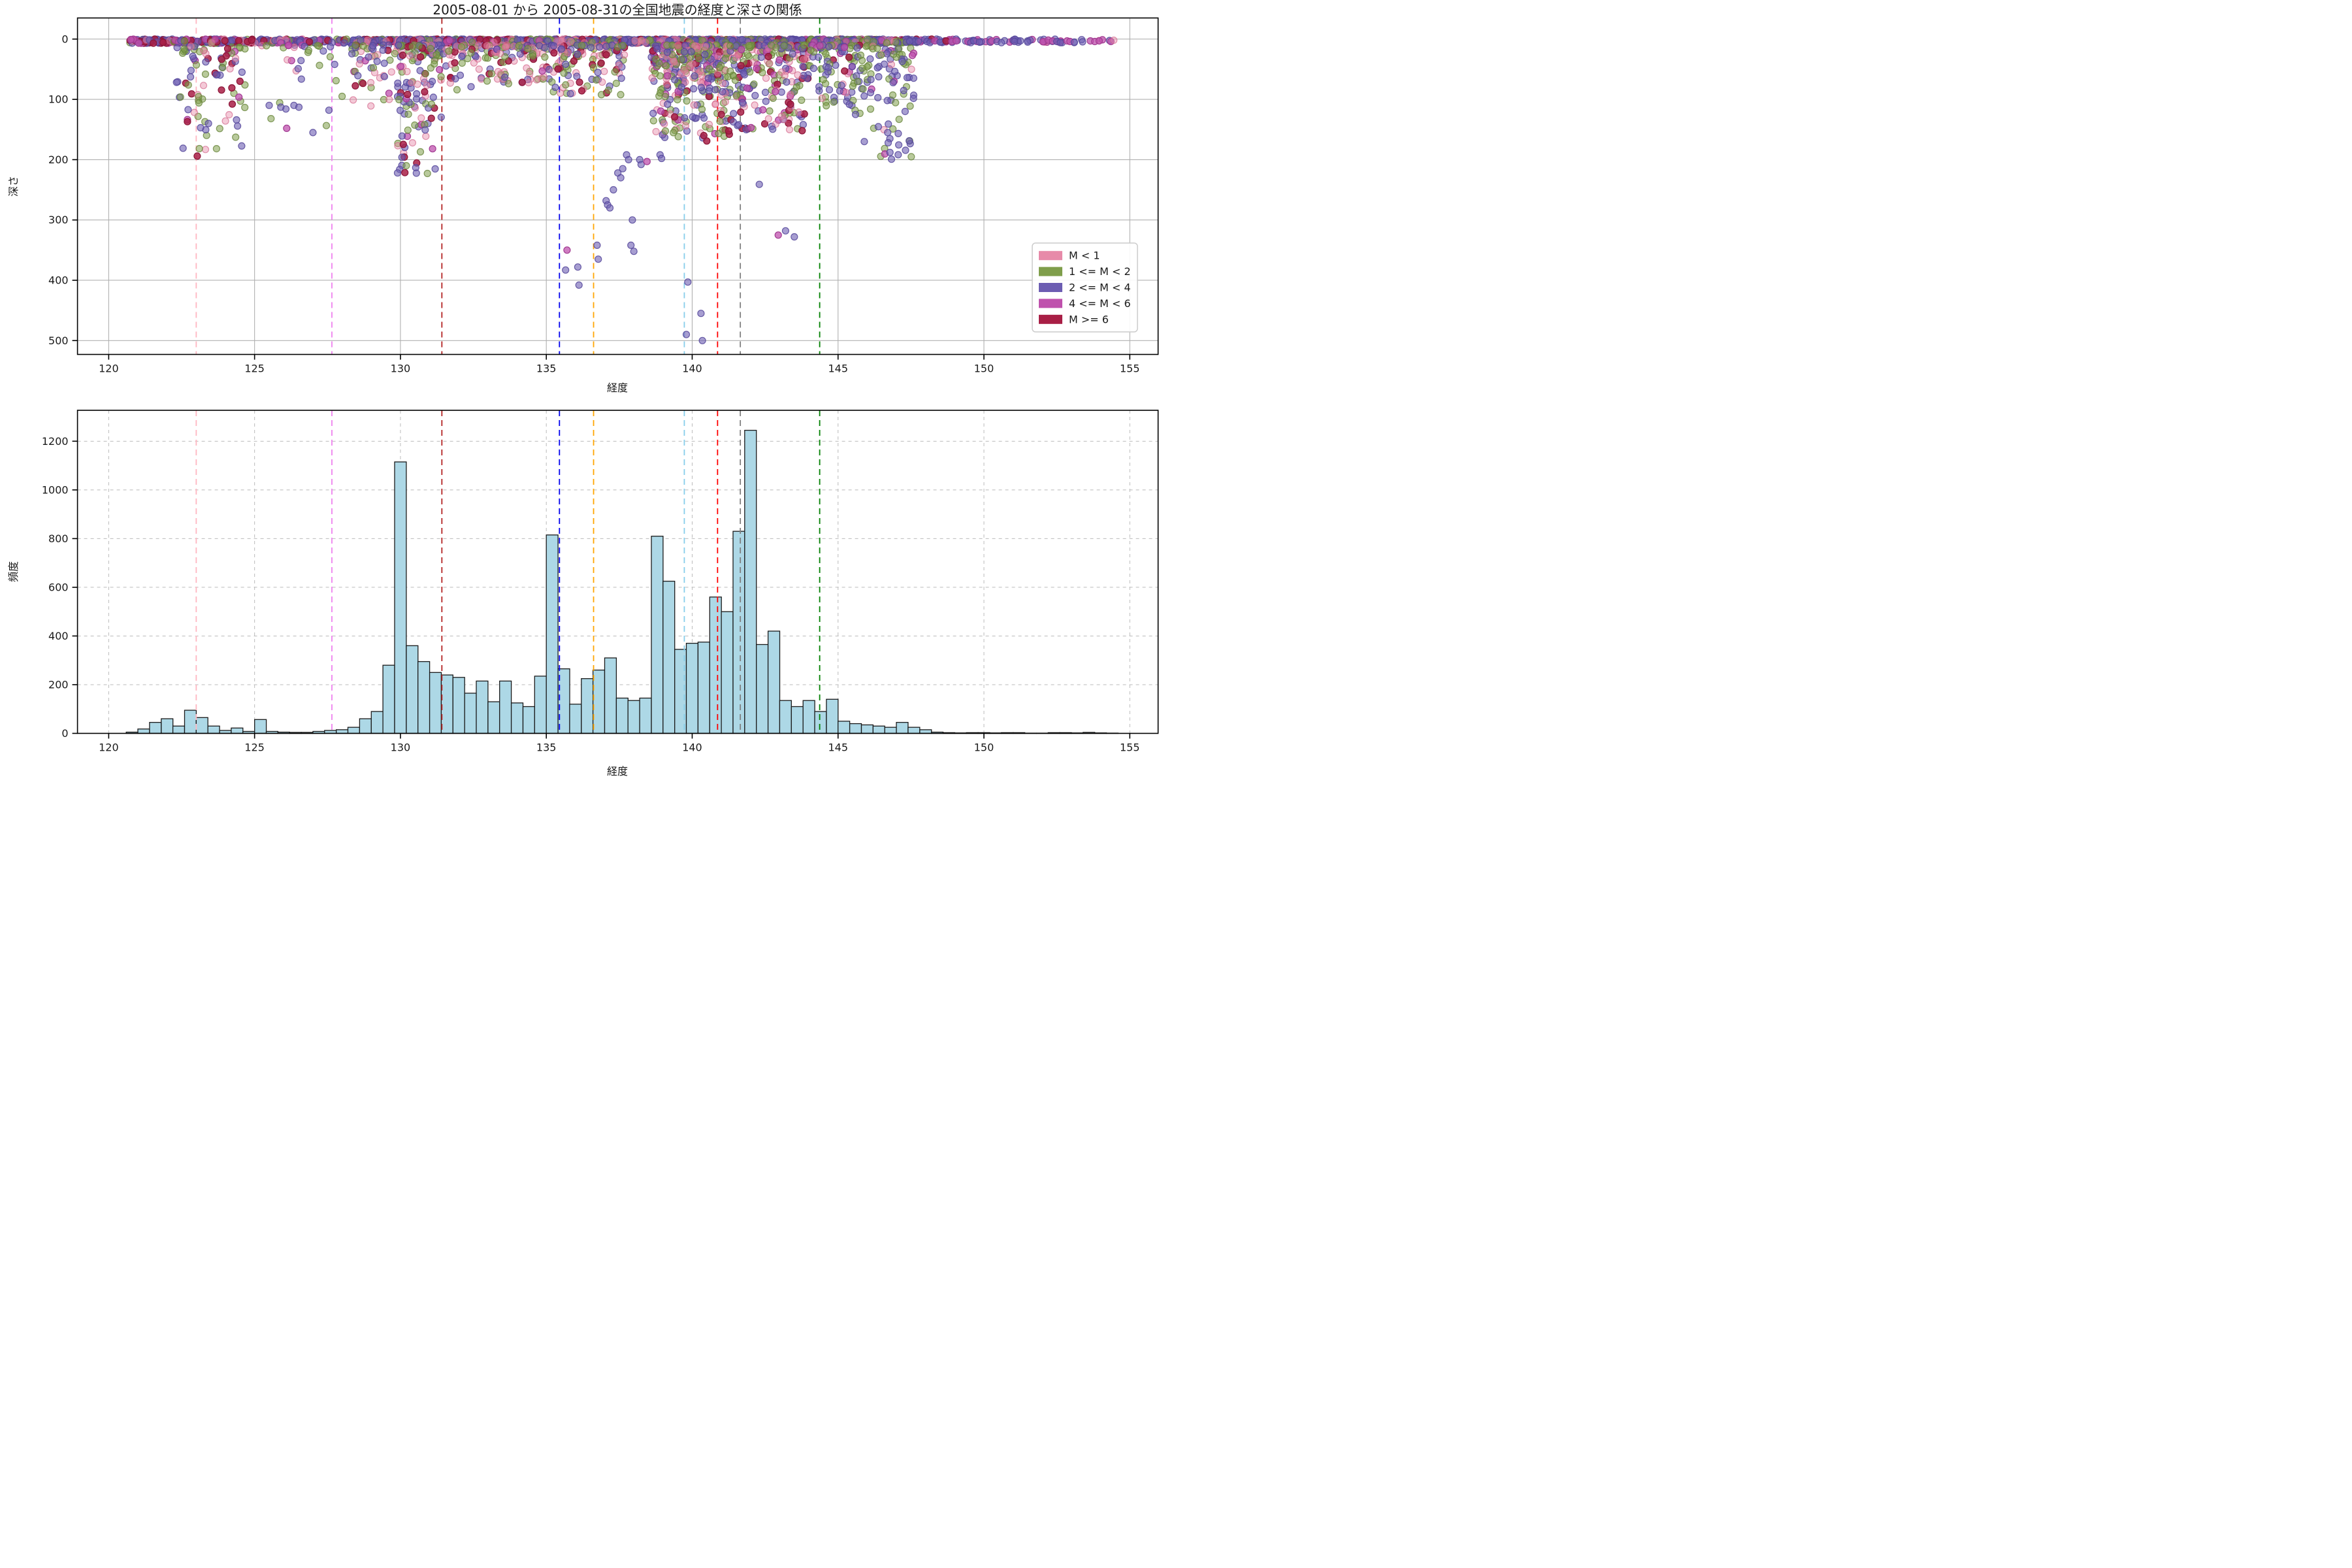 Image resolution: width=2352 pixels, height=1568 pixels. Describe the element at coordinates (1089, 319) in the screenshot. I see `legend-label: M >= 6` at that location.